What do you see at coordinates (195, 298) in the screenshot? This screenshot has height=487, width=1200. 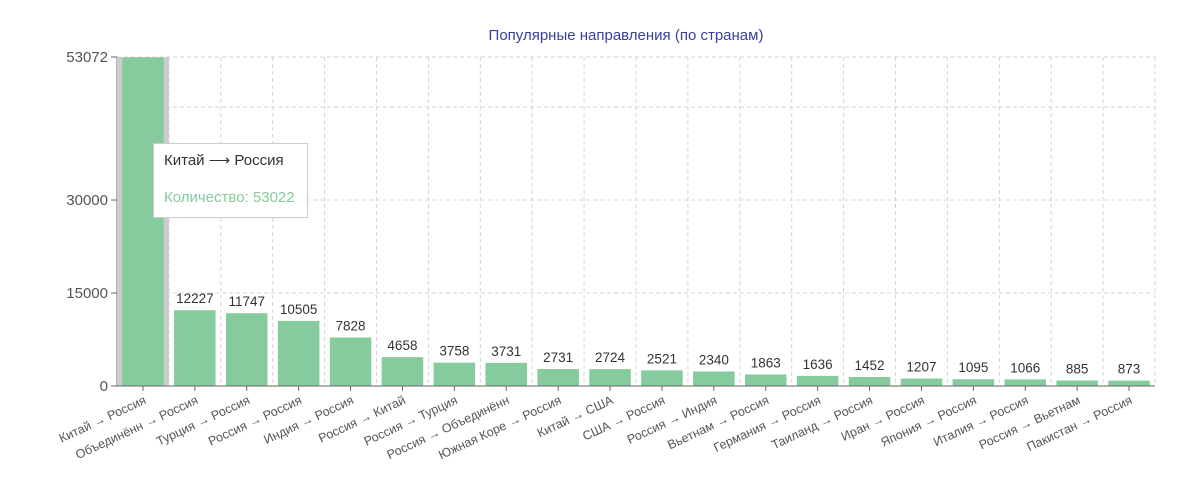 I see `data-label: 12227` at bounding box center [195, 298].